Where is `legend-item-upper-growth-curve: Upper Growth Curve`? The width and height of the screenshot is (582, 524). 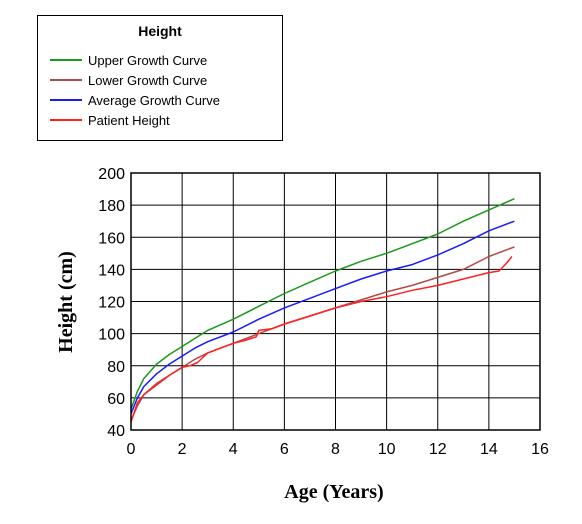 legend-item-upper-growth-curve: Upper Growth Curve is located at coordinates (128, 60).